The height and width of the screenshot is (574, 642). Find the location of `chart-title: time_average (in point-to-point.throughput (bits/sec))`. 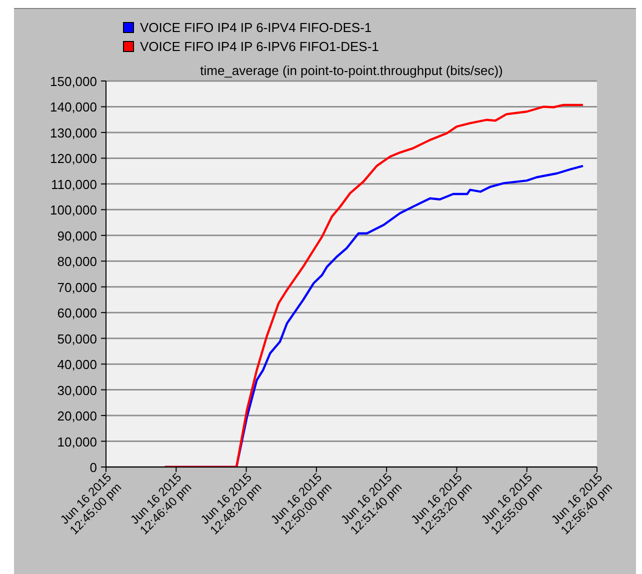

chart-title: time_average (in point-to-point.throughput (bits/sec)) is located at coordinates (351, 70).